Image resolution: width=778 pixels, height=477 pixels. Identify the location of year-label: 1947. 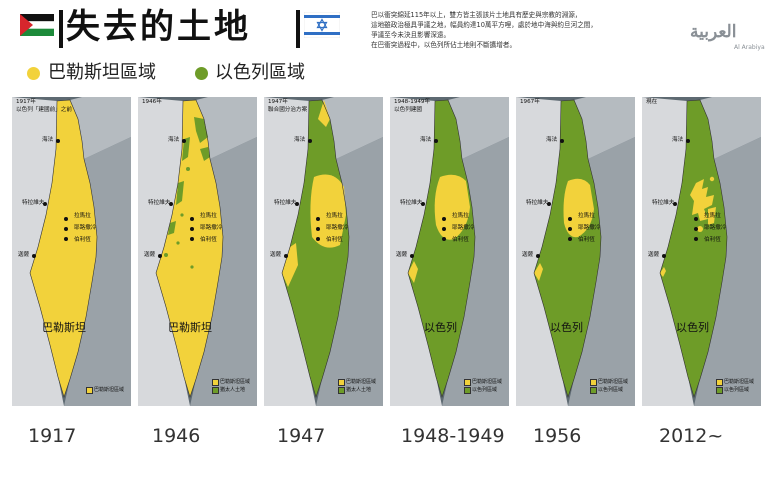
(301, 436).